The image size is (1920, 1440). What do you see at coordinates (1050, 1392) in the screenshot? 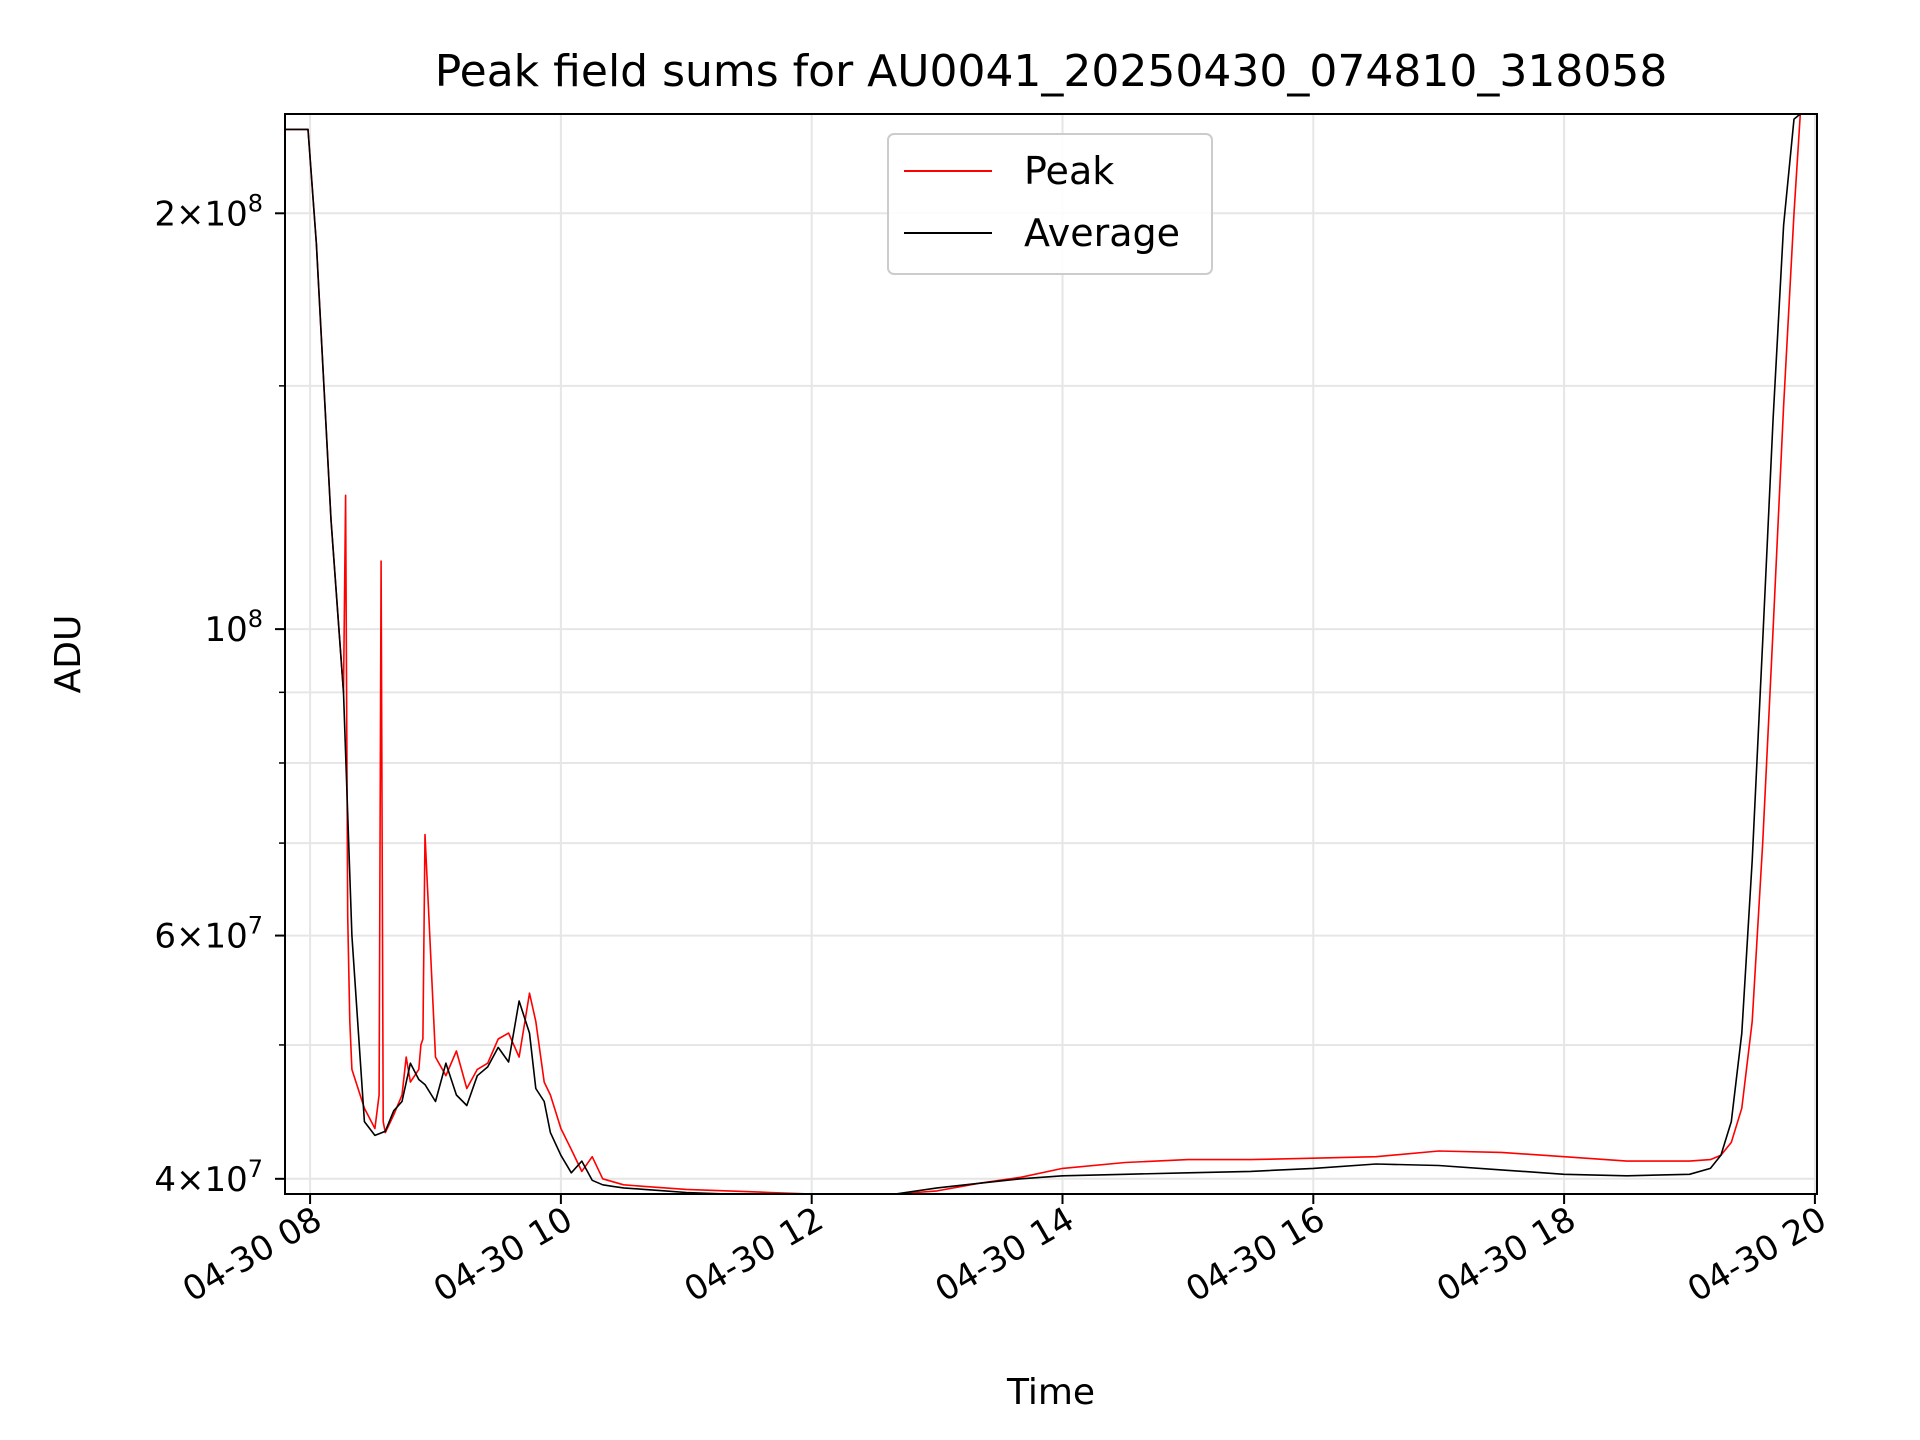
I see `x-axis-label: Time` at bounding box center [1050, 1392].